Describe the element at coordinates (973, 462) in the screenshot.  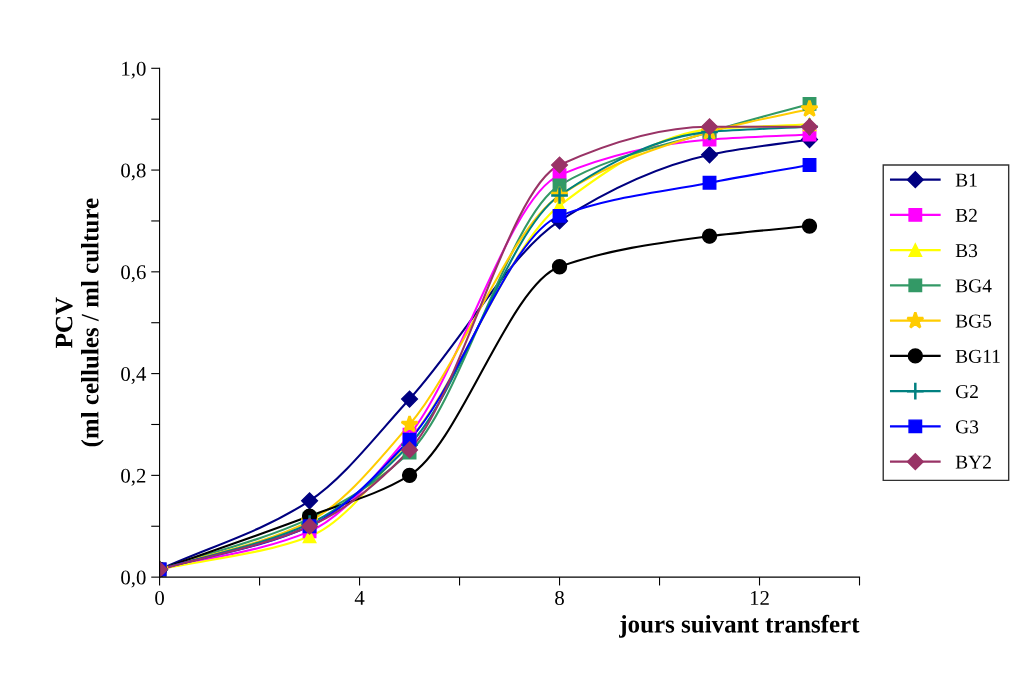
I see `legend-label: BY2` at that location.